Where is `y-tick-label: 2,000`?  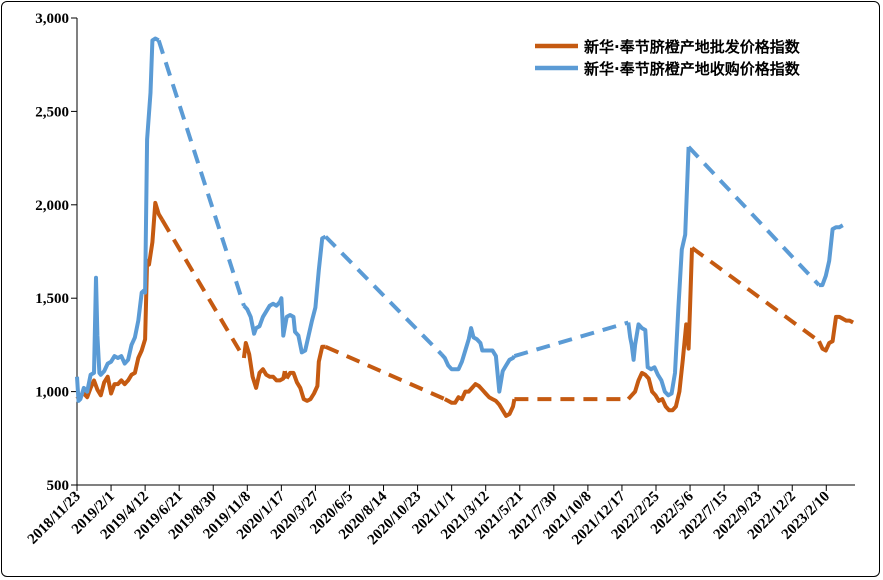 y-tick-label: 2,000 is located at coordinates (52, 206).